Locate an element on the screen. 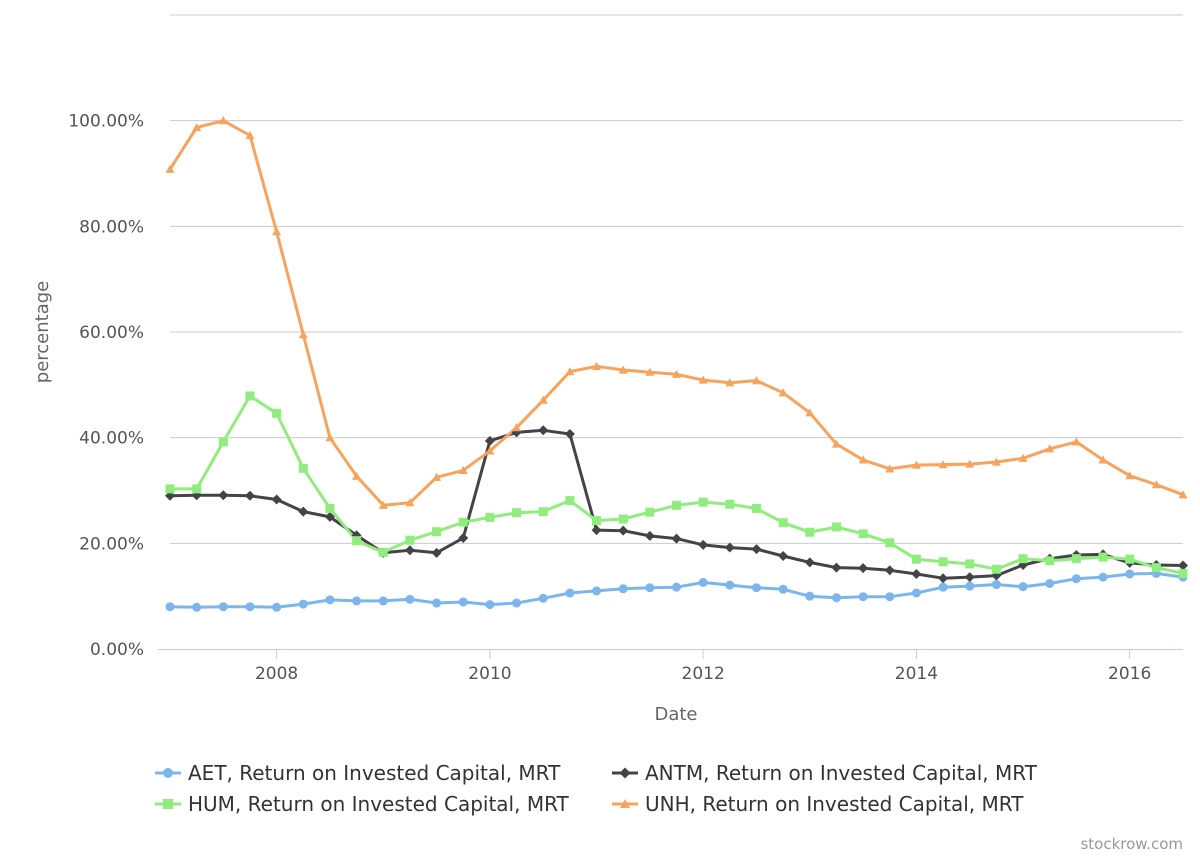 This screenshot has width=1200, height=857. credit-text: stockrow.com is located at coordinates (1131, 844).